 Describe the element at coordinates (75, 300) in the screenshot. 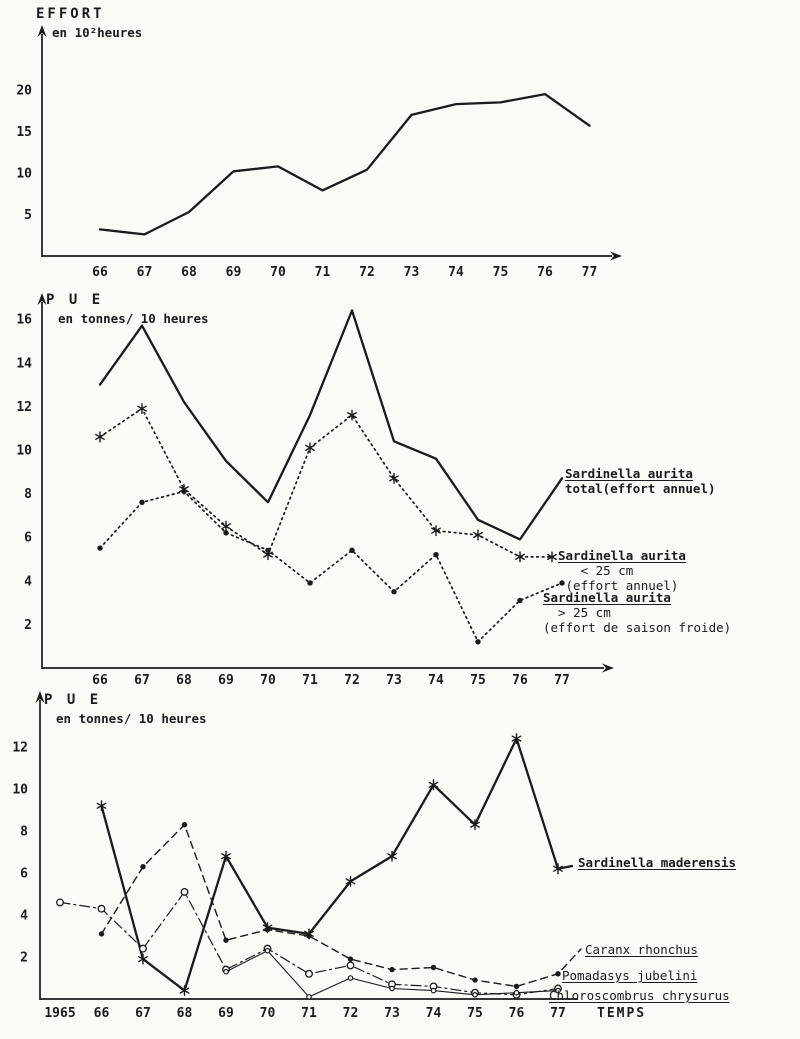

I see `pue-aurita-chart-title: P U E` at that location.